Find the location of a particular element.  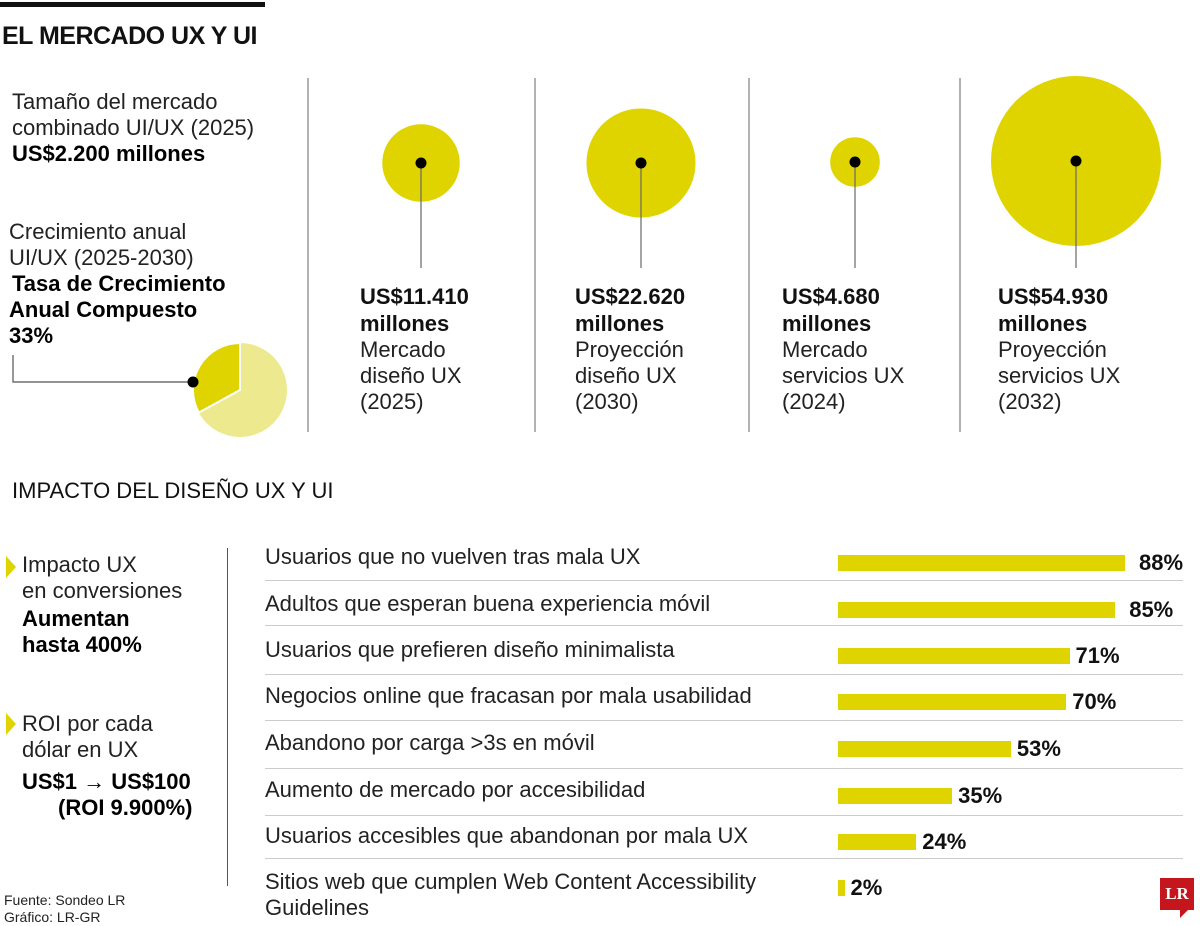

category-line: Aumento de mercado por accesibilidad is located at coordinates (455, 789).